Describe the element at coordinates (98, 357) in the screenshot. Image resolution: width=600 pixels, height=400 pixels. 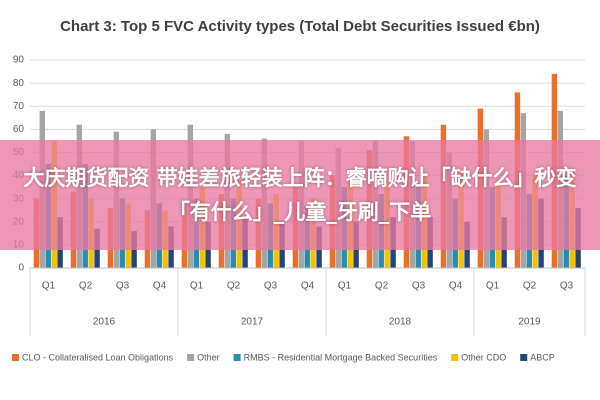
I see `legend-label: CLO - Collateralised Loan Obligations` at that location.